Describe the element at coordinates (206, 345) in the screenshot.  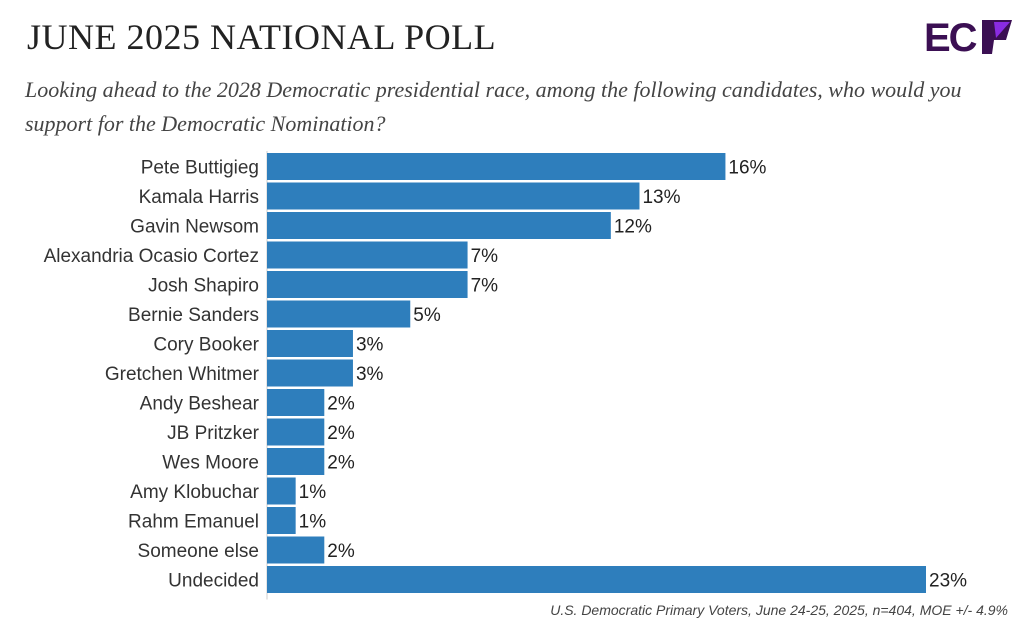
I see `category-label: Cory Booker` at that location.